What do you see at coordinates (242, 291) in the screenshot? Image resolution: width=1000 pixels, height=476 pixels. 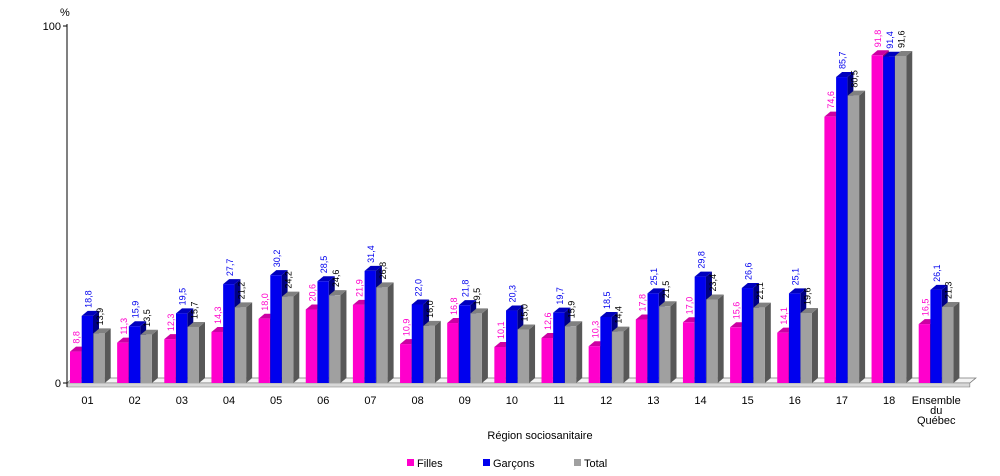 I see `value-label: 21,2` at bounding box center [242, 291].